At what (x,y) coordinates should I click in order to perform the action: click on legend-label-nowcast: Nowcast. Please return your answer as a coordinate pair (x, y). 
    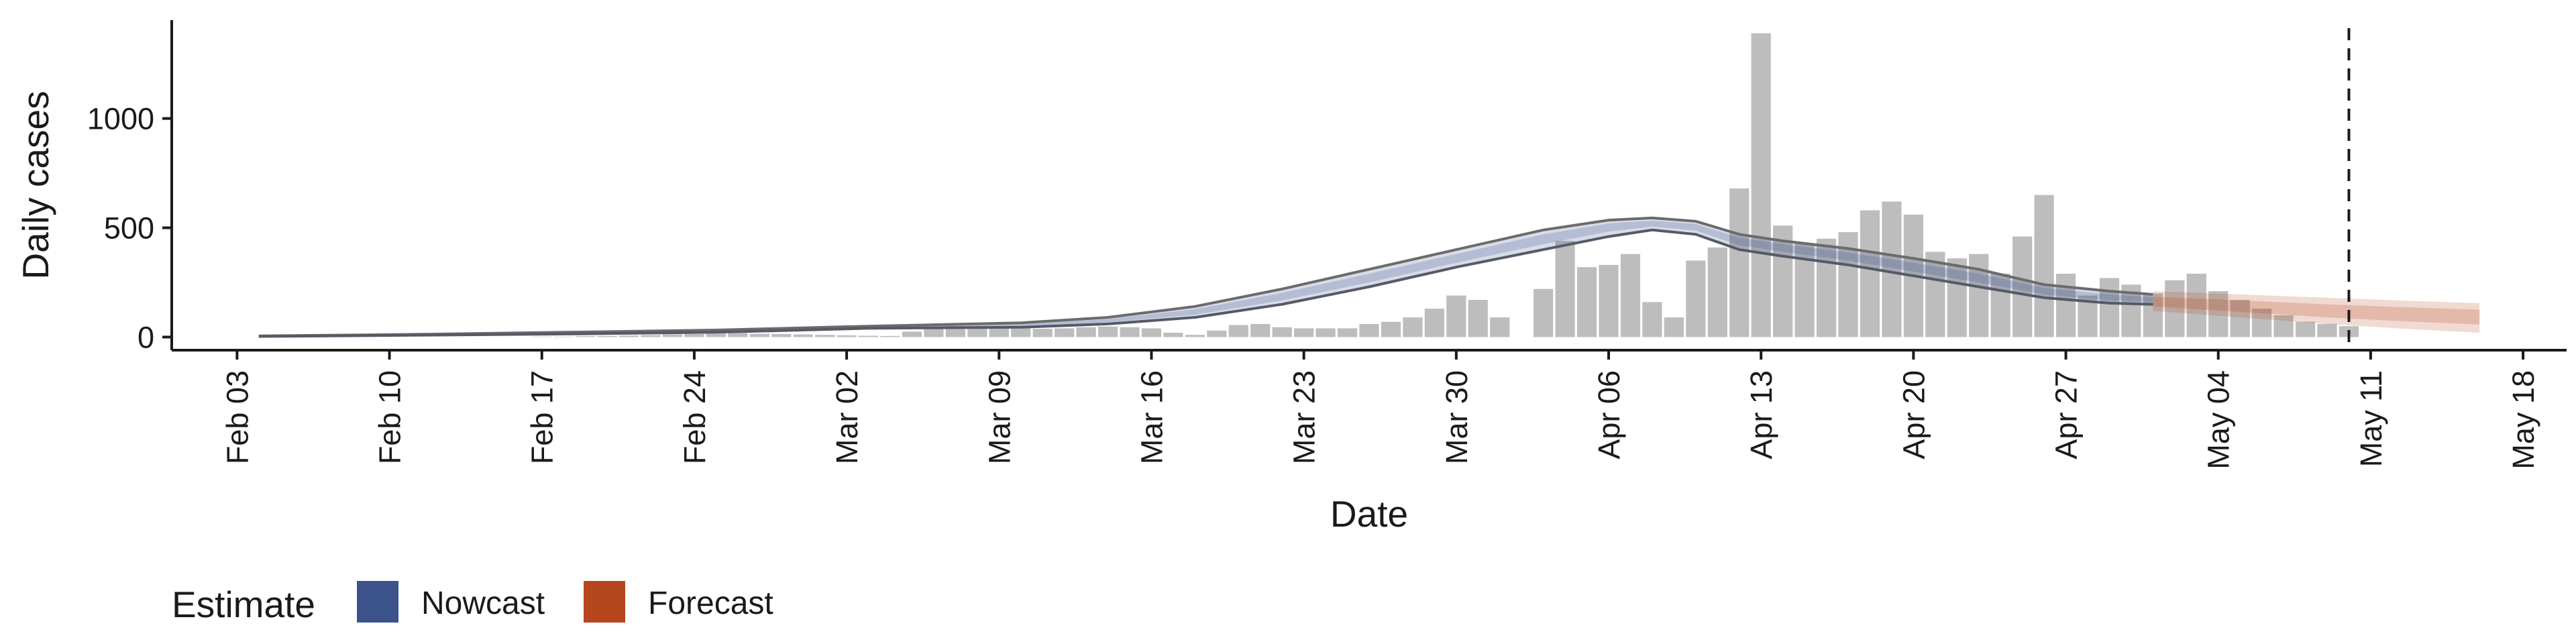
    Looking at the image, I should click on (483, 603).